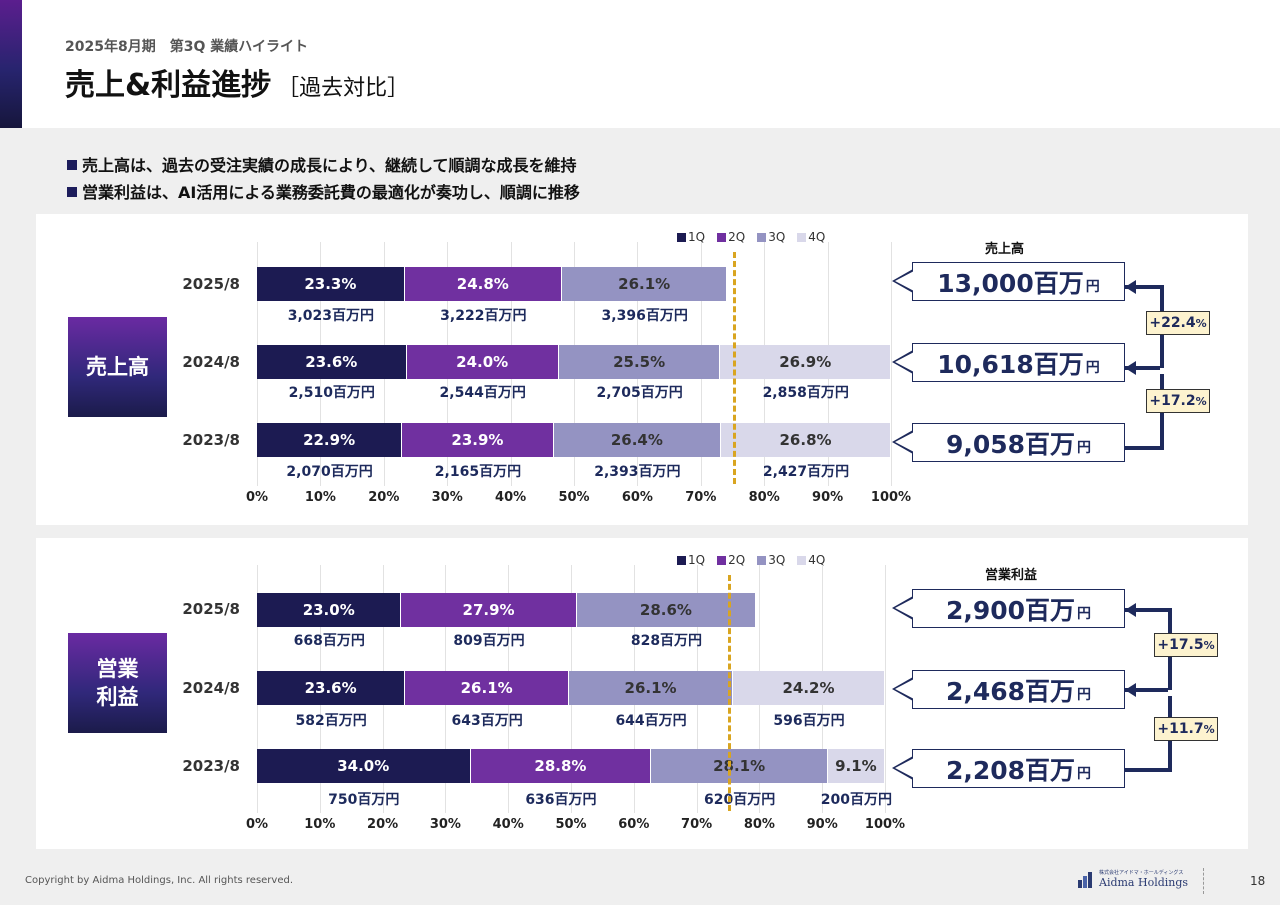 This screenshot has height=905, width=1280. I want to click on segment-amount-label: 809百万円, so click(489, 641).